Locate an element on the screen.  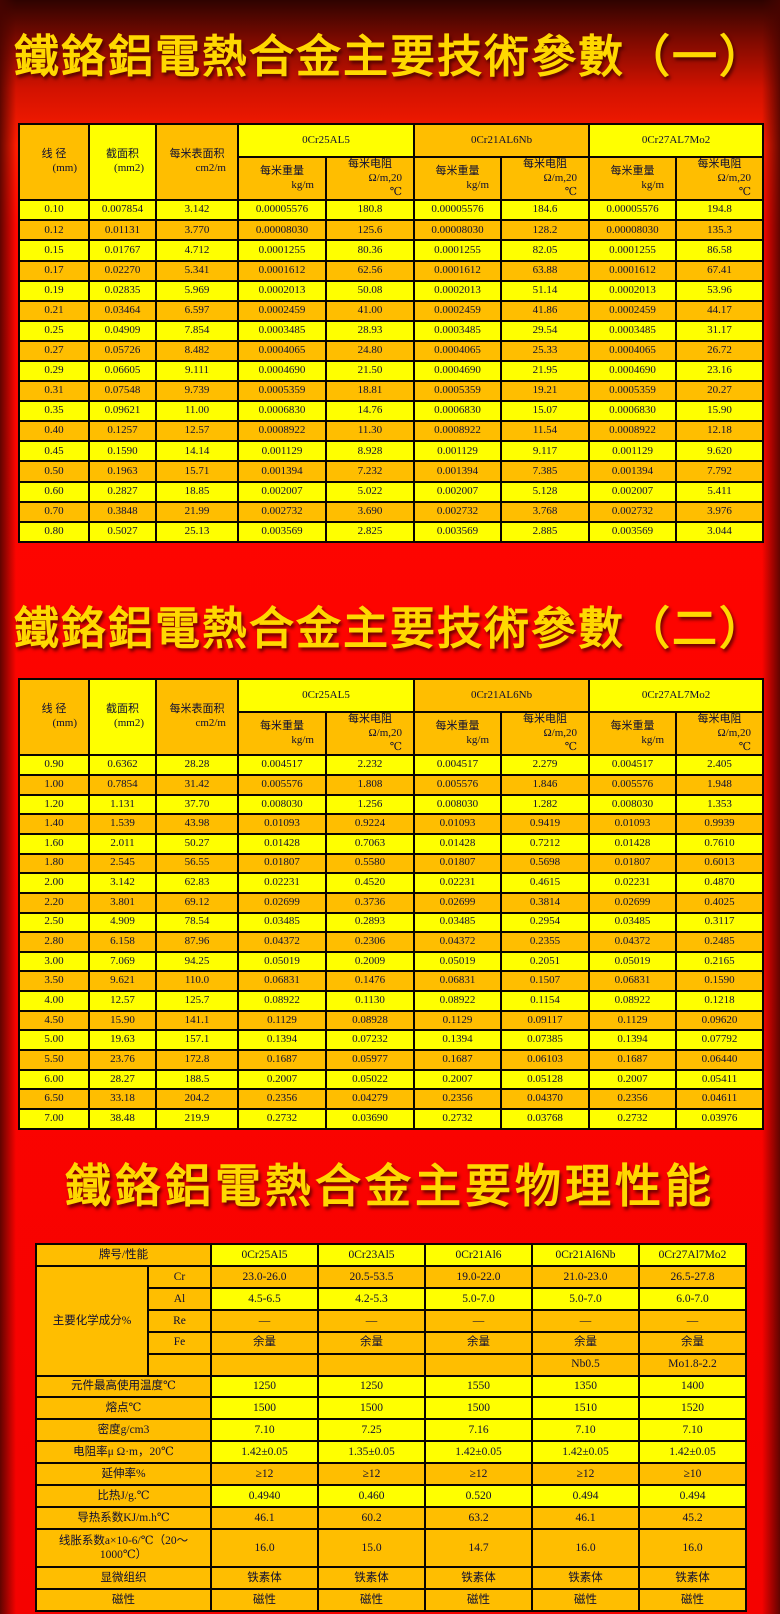
param-cell: 19.21 is located at coordinates (545, 391).